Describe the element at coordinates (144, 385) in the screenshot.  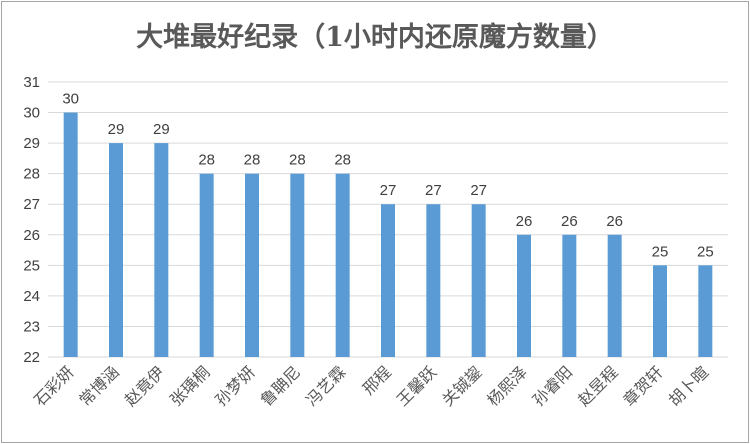
I see `x-tick-label: 赵竟伊` at that location.